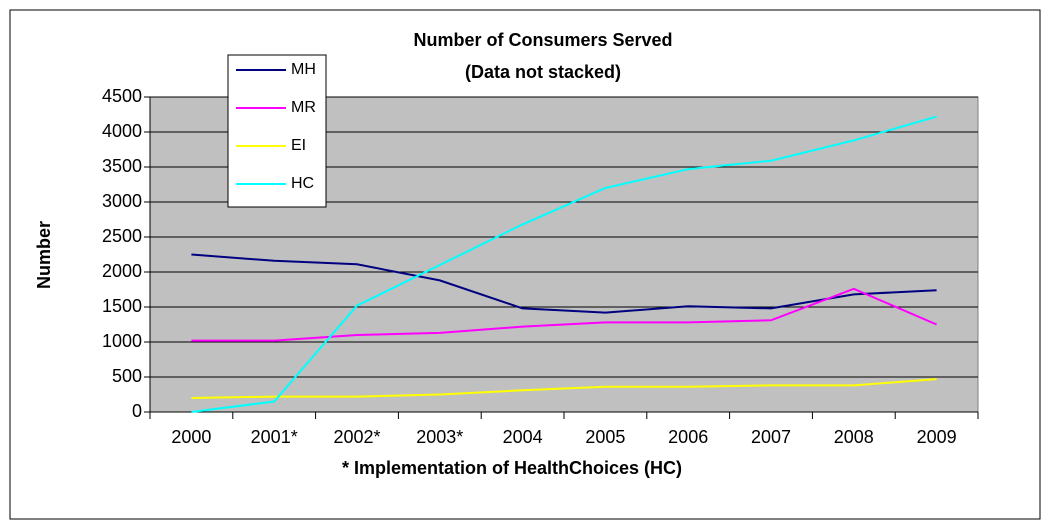 The width and height of the screenshot is (1052, 529). Describe the element at coordinates (298, 145) in the screenshot. I see `legend-label: EI` at that location.